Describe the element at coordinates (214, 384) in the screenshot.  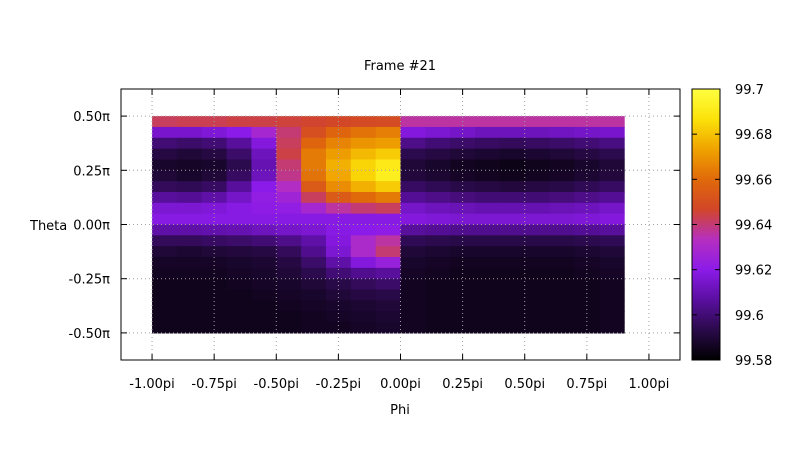
I see `x-tick-label: -0.75pi` at that location.